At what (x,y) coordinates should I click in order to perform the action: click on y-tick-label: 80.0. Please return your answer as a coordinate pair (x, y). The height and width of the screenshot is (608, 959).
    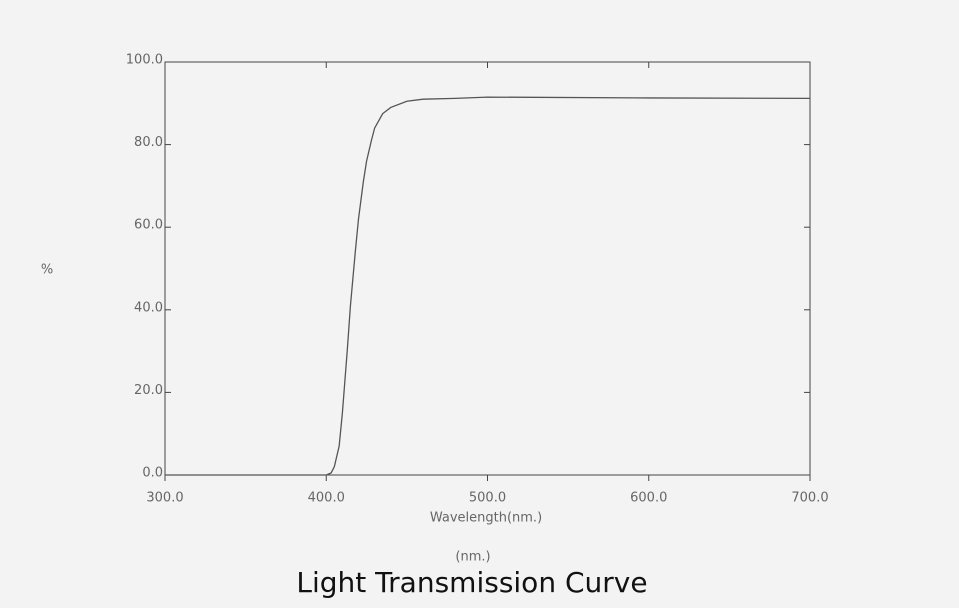
    Looking at the image, I should click on (148, 142).